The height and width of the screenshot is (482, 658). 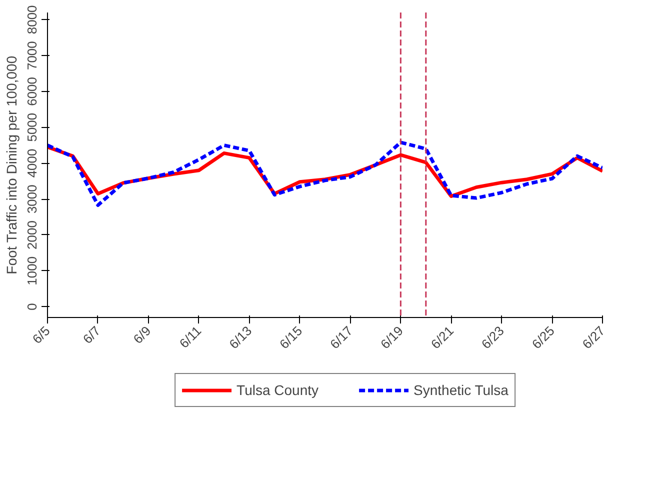 I want to click on legend-label: Synthetic Tulsa, so click(x=461, y=390).